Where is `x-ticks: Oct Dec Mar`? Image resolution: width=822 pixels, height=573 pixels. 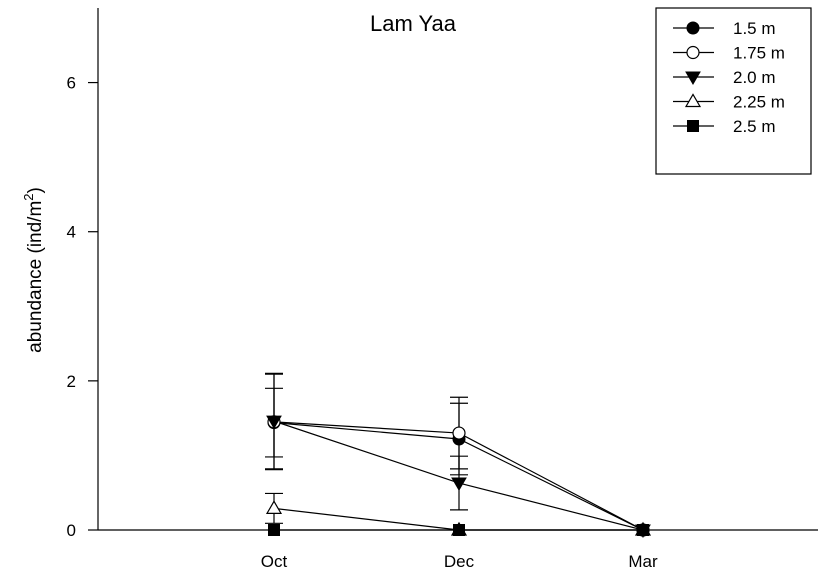 x-ticks: Oct Dec Mar is located at coordinates (459, 561).